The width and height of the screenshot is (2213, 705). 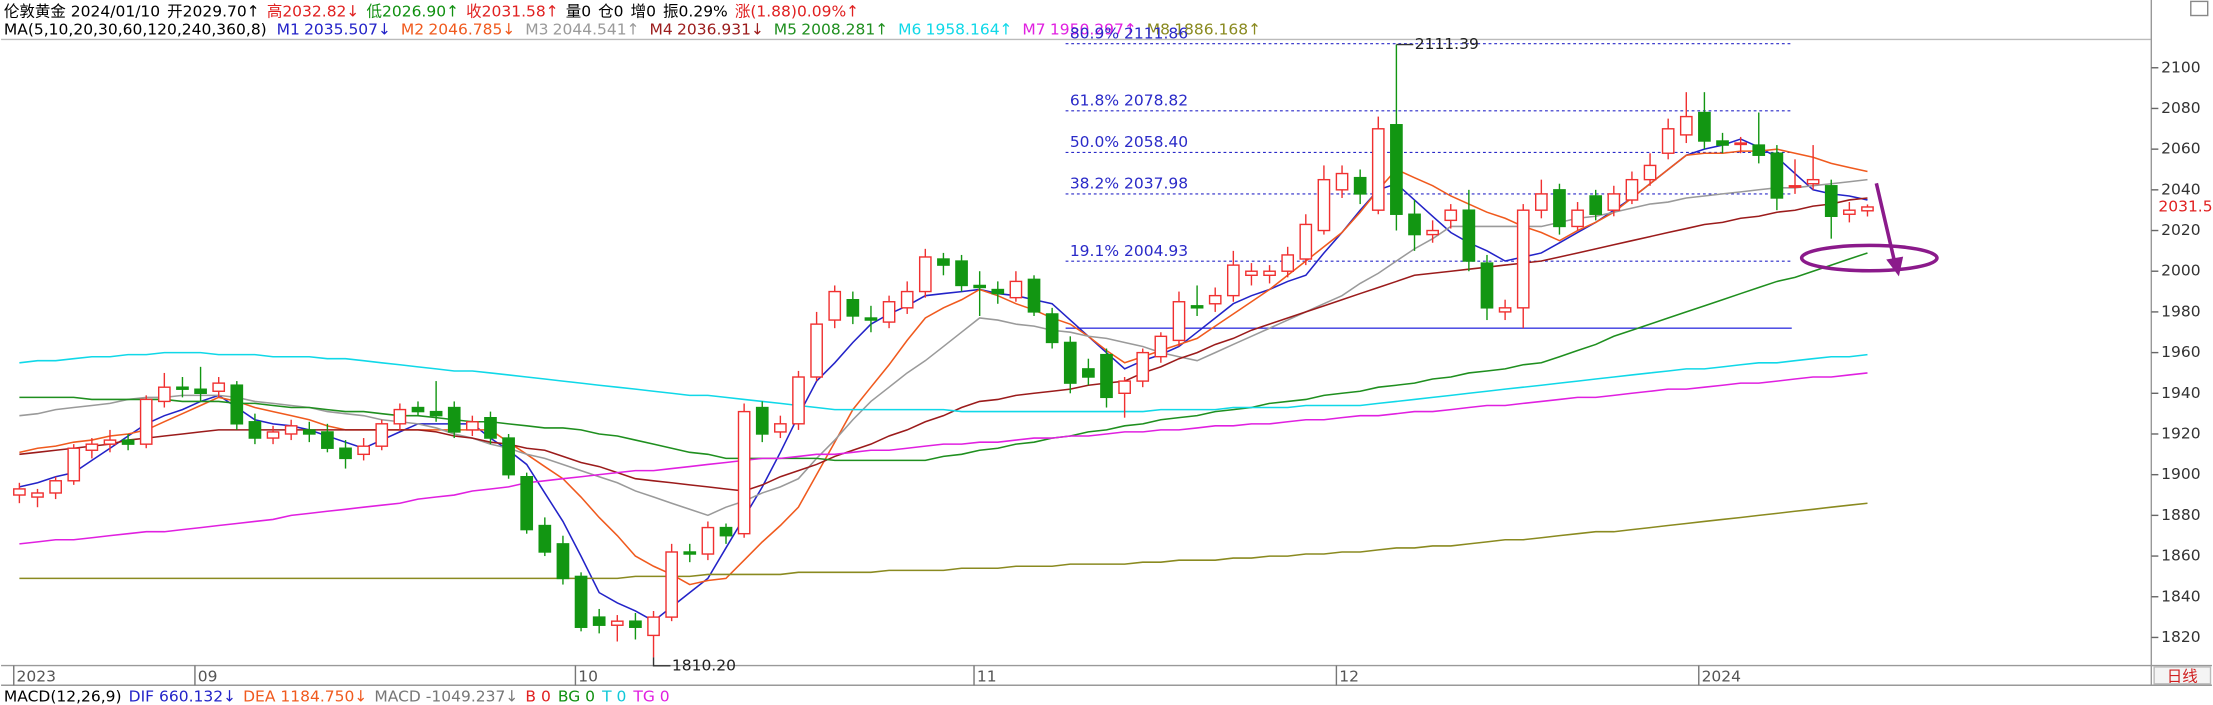 What do you see at coordinates (661, 29) in the screenshot?
I see `legend-name: M4` at bounding box center [661, 29].